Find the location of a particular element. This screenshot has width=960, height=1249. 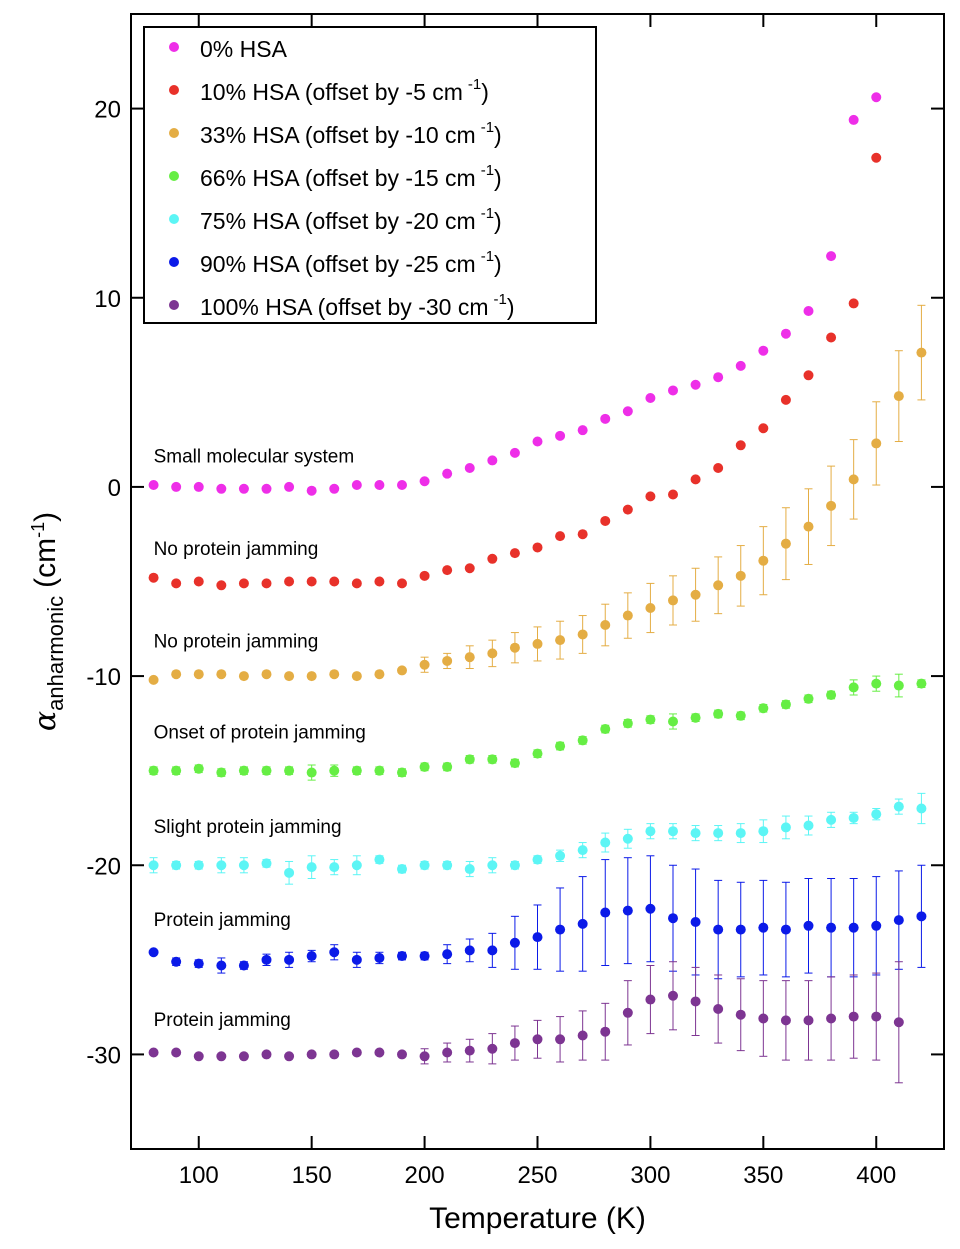

y-tick-label: -20 is located at coordinates (103, 866).